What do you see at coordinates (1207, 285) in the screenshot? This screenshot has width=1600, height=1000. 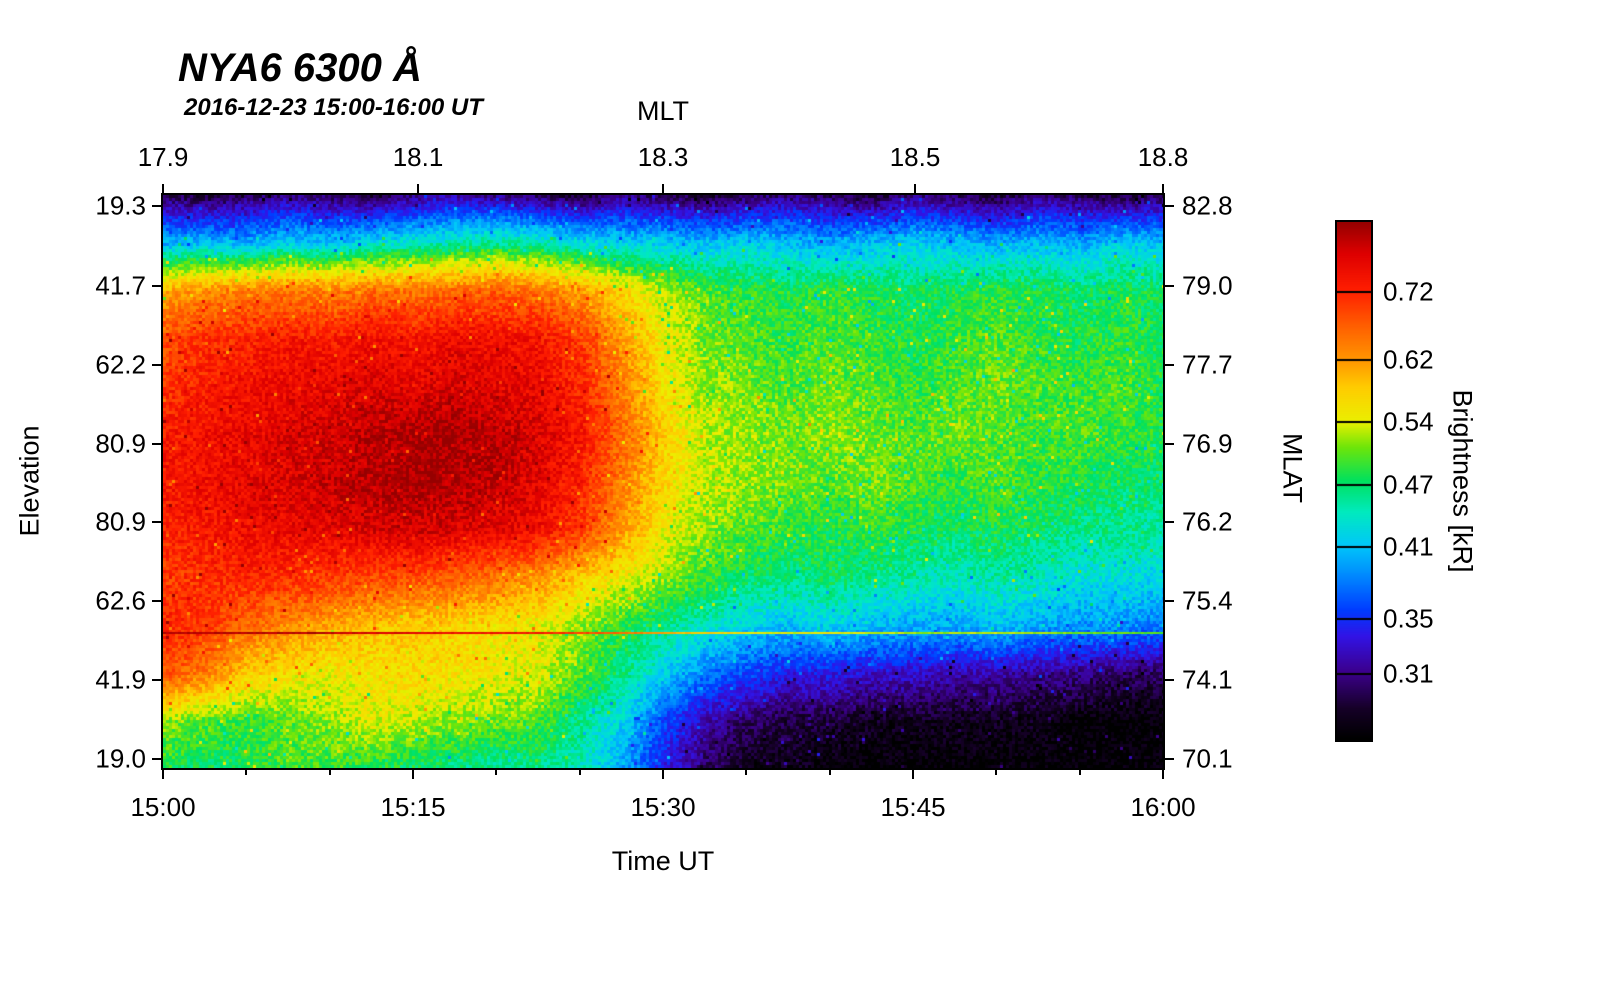 I see `mlat-tick-label: 79.0` at bounding box center [1207, 285].